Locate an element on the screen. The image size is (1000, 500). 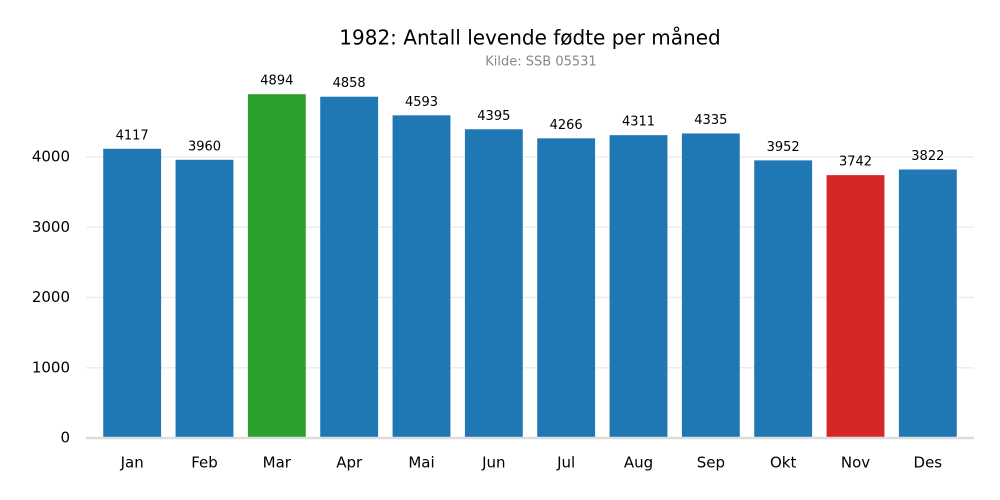
value-label: 3822 is located at coordinates (927, 156).